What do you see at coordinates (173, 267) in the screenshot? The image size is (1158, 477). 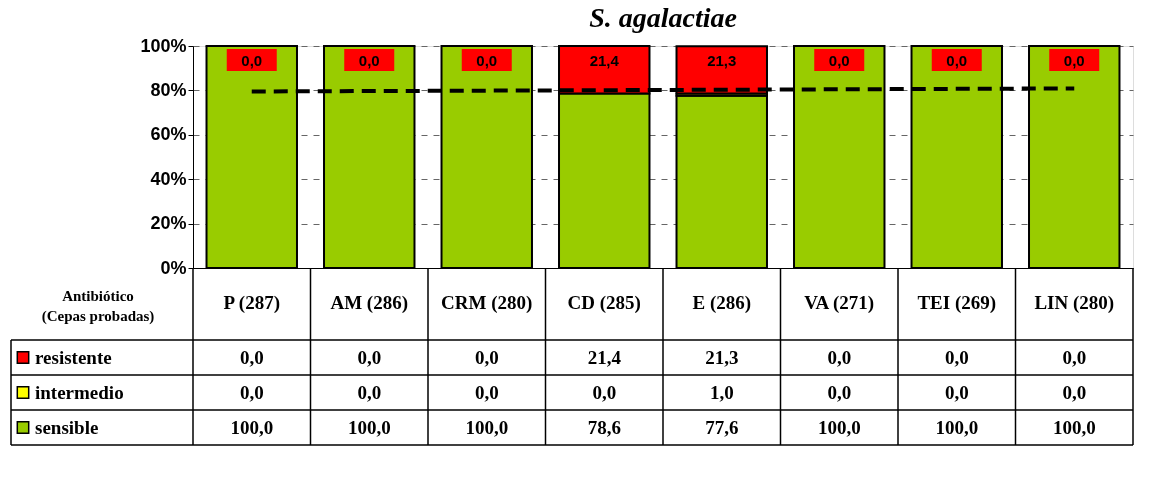 I see `y-tick-label: 0%` at bounding box center [173, 267].